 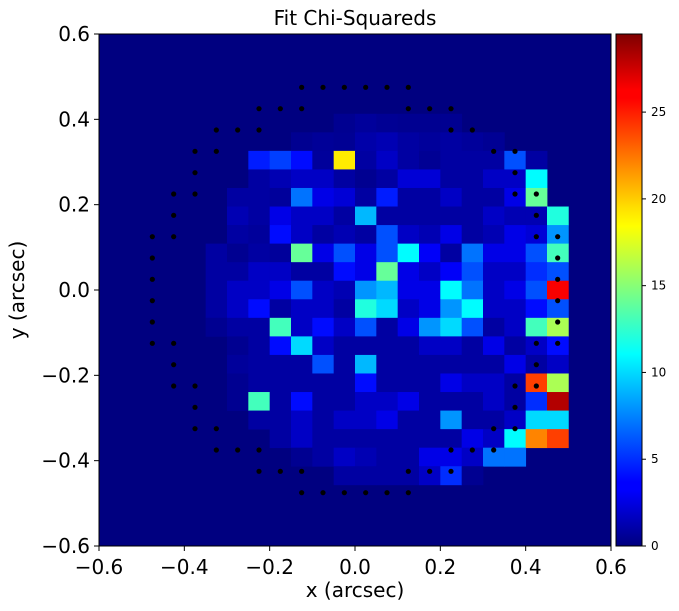 I want to click on chart-title: Fit Chi-Squareds, so click(x=355, y=18).